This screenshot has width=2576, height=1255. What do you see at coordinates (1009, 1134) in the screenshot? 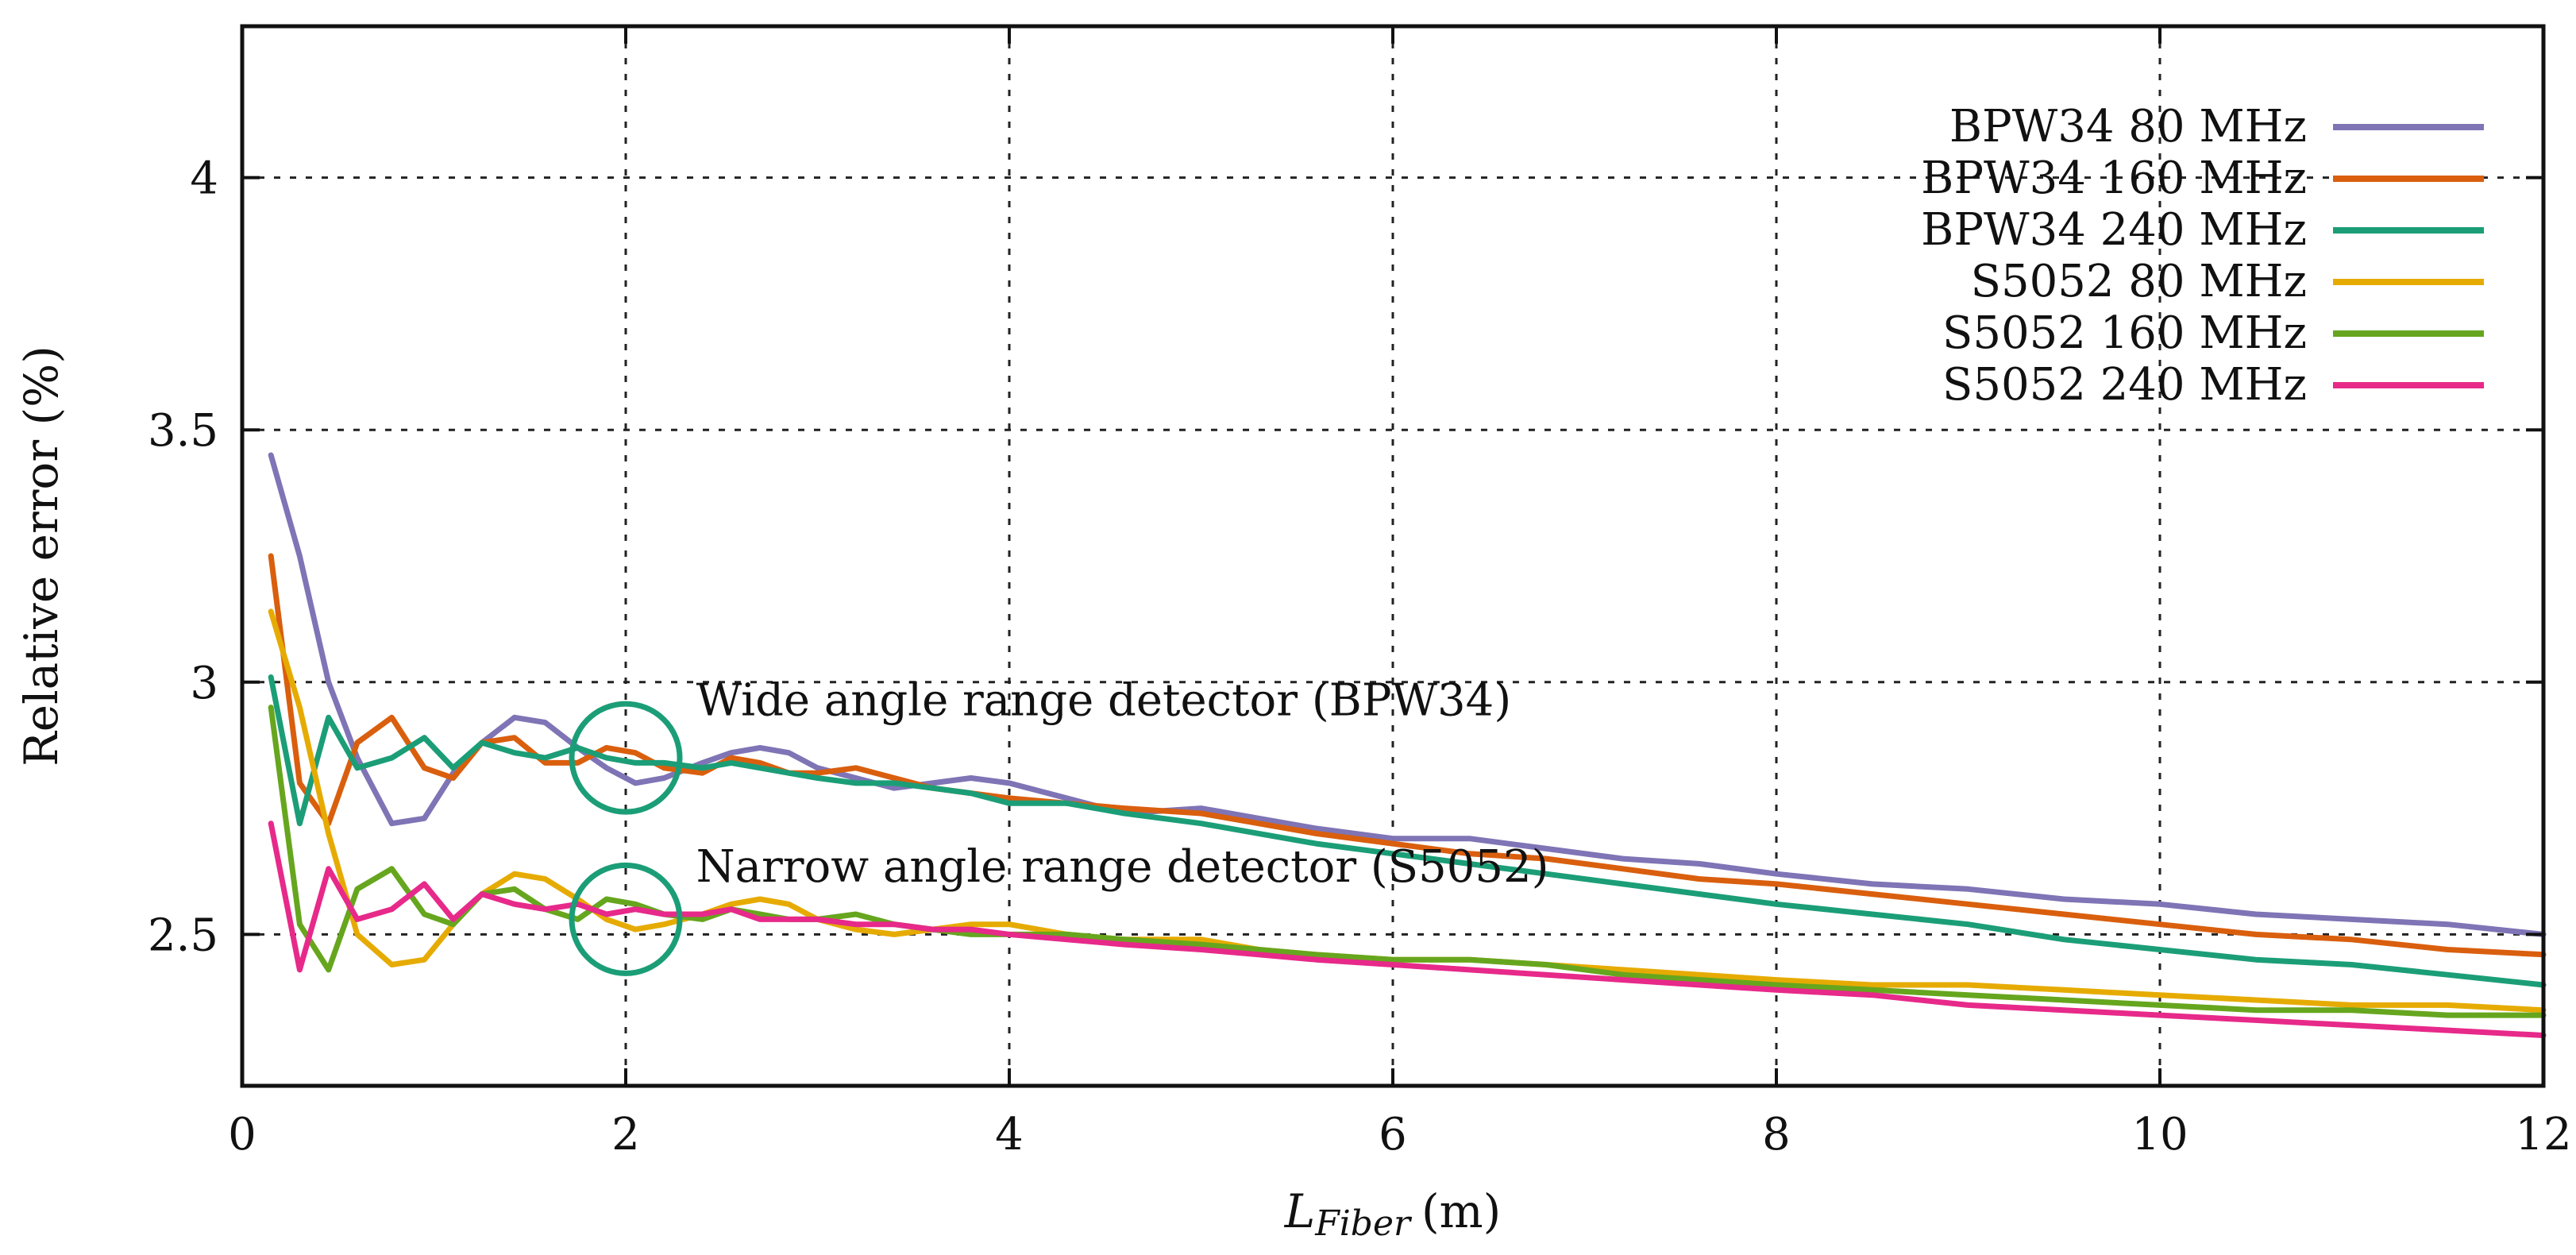
I see `x-tick-label: 4` at bounding box center [1009, 1134].